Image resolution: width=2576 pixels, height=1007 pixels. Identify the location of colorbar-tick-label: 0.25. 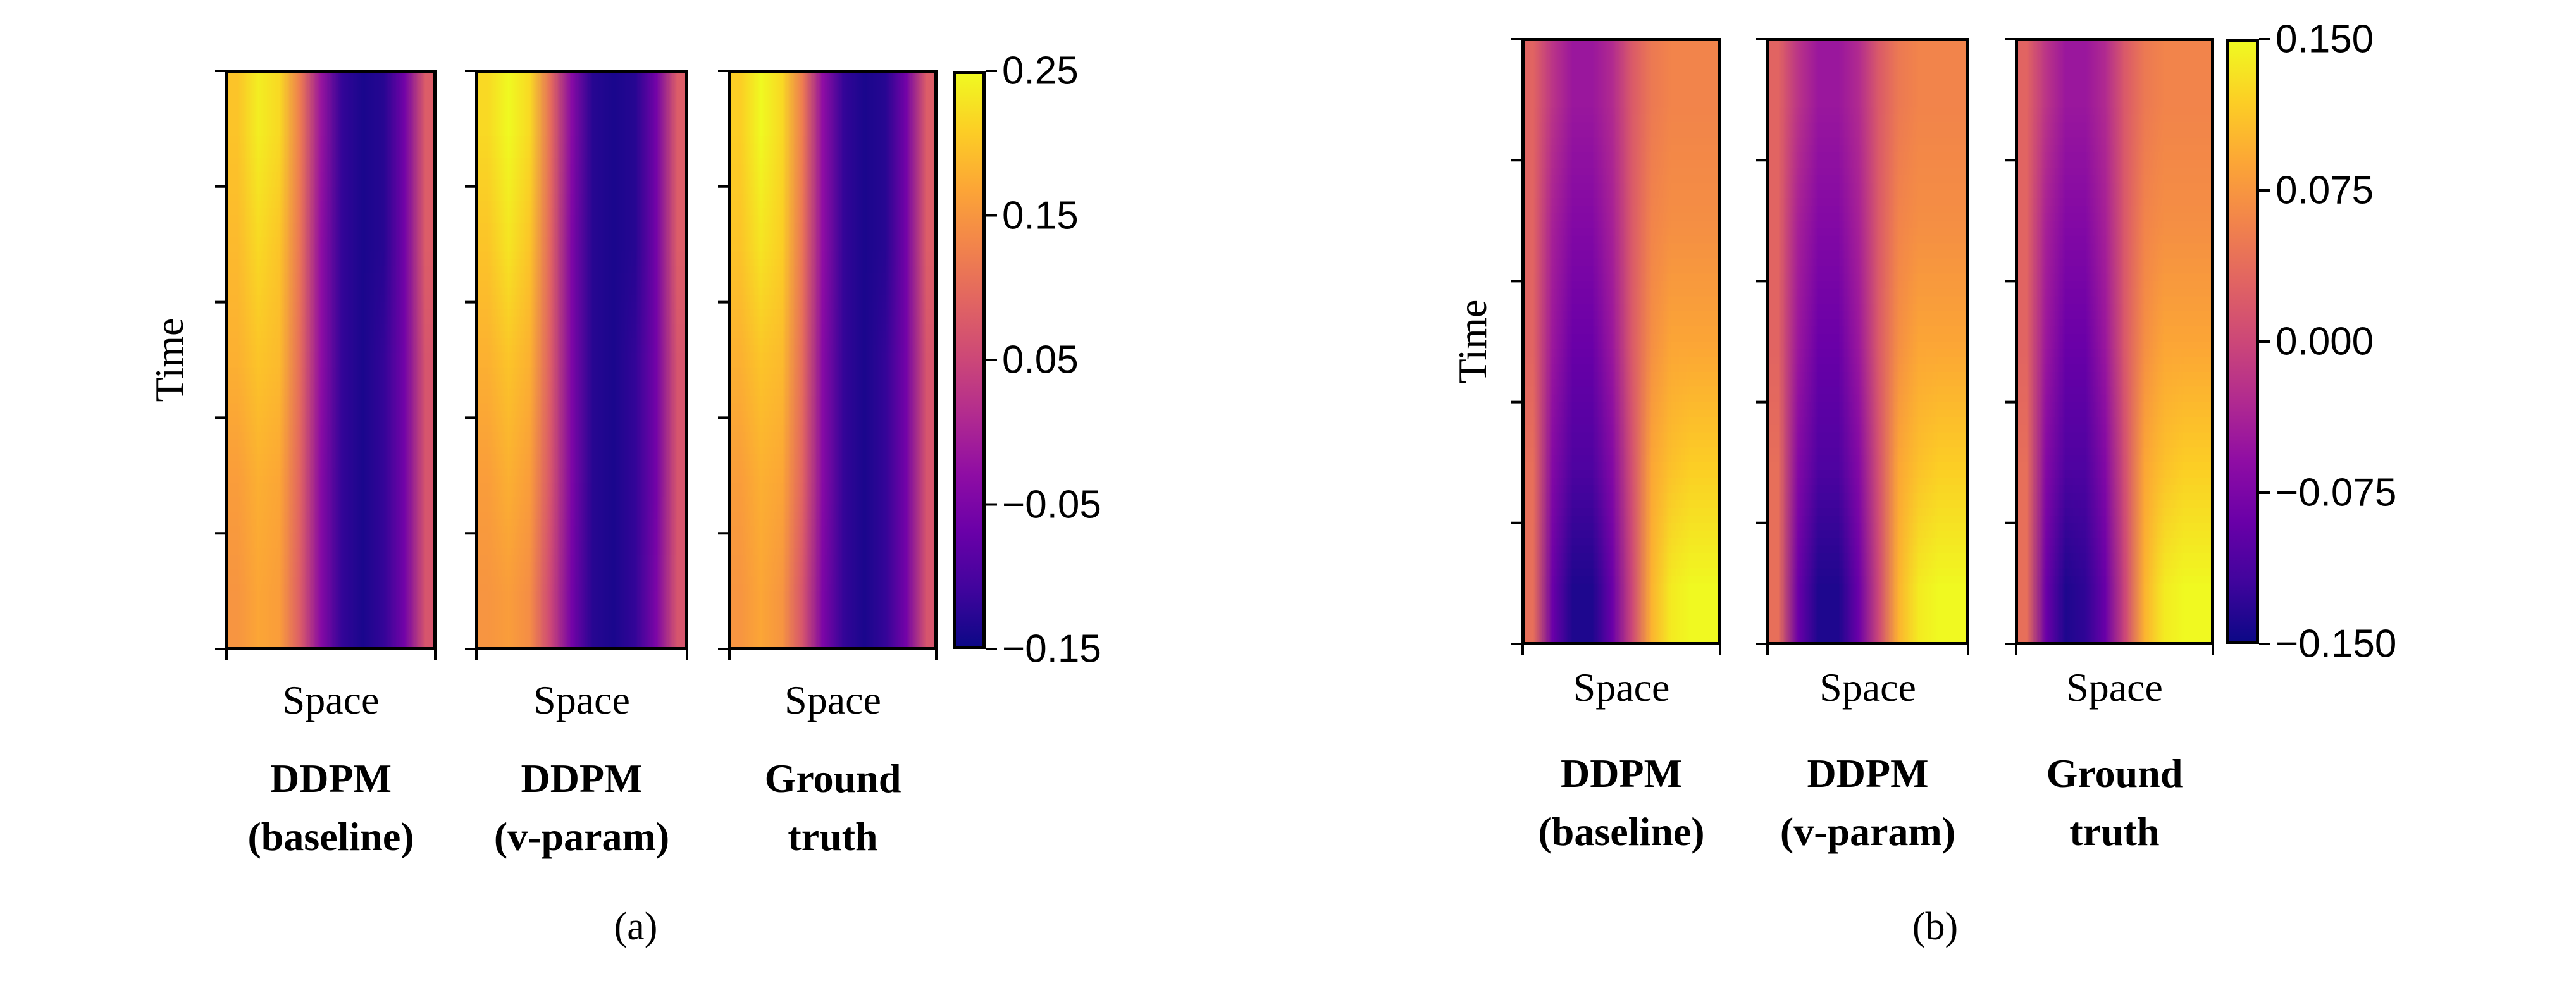
(1040, 71).